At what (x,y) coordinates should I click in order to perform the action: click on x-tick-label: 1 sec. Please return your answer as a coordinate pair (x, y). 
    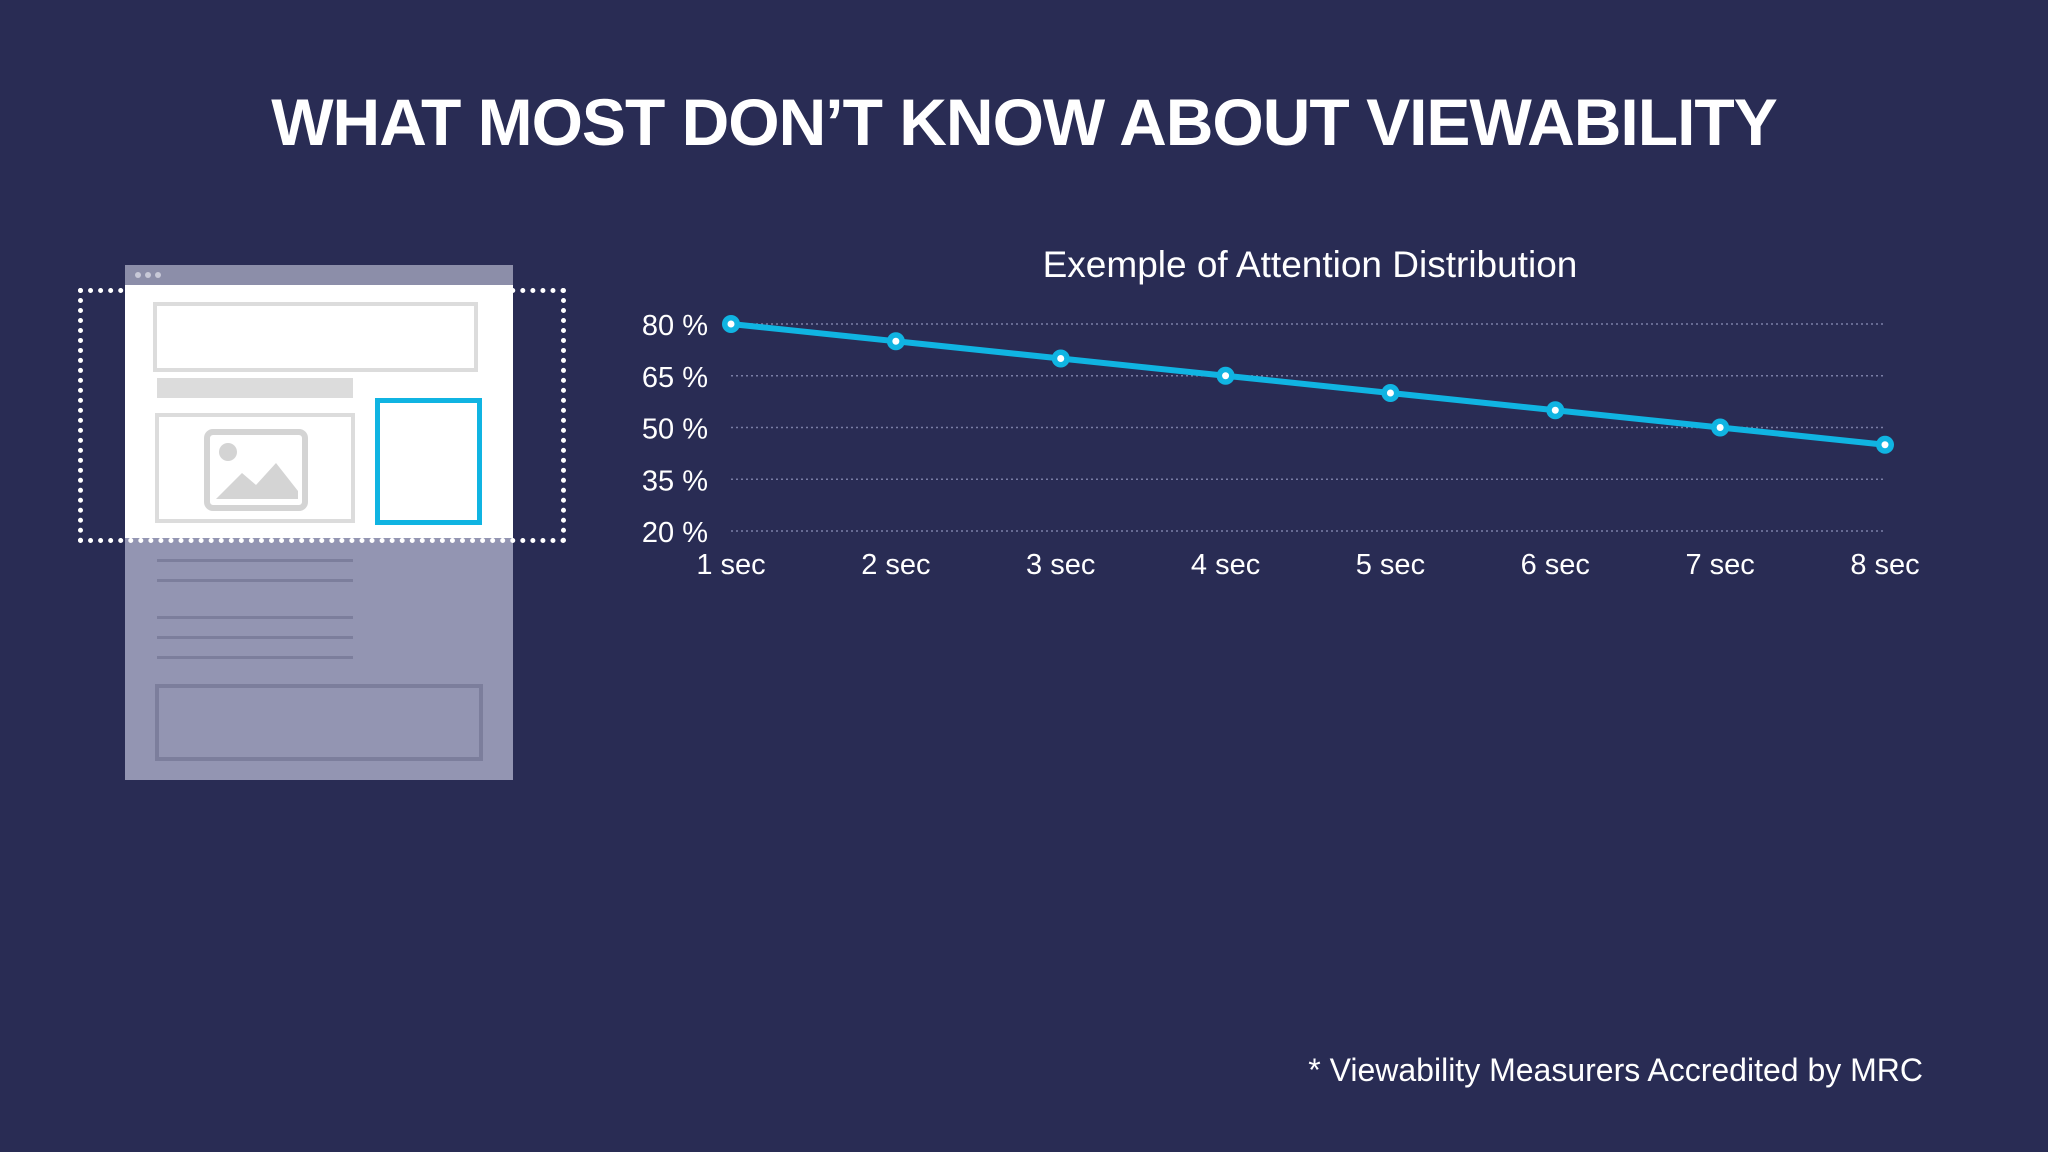
    Looking at the image, I should click on (730, 565).